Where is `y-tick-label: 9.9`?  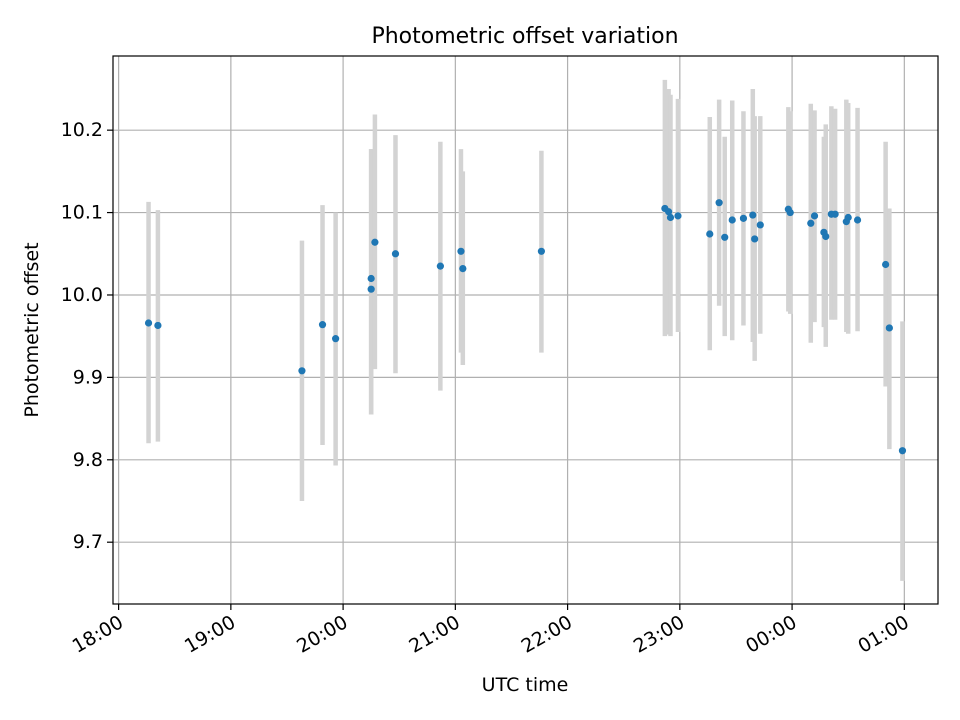 y-tick-label: 9.9 is located at coordinates (88, 377).